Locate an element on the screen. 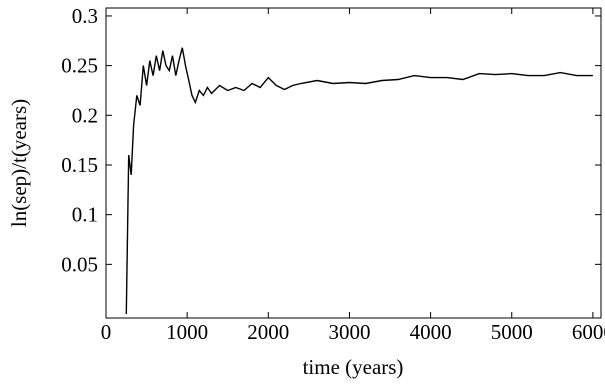  x-tick-label: 0 is located at coordinates (106, 332).